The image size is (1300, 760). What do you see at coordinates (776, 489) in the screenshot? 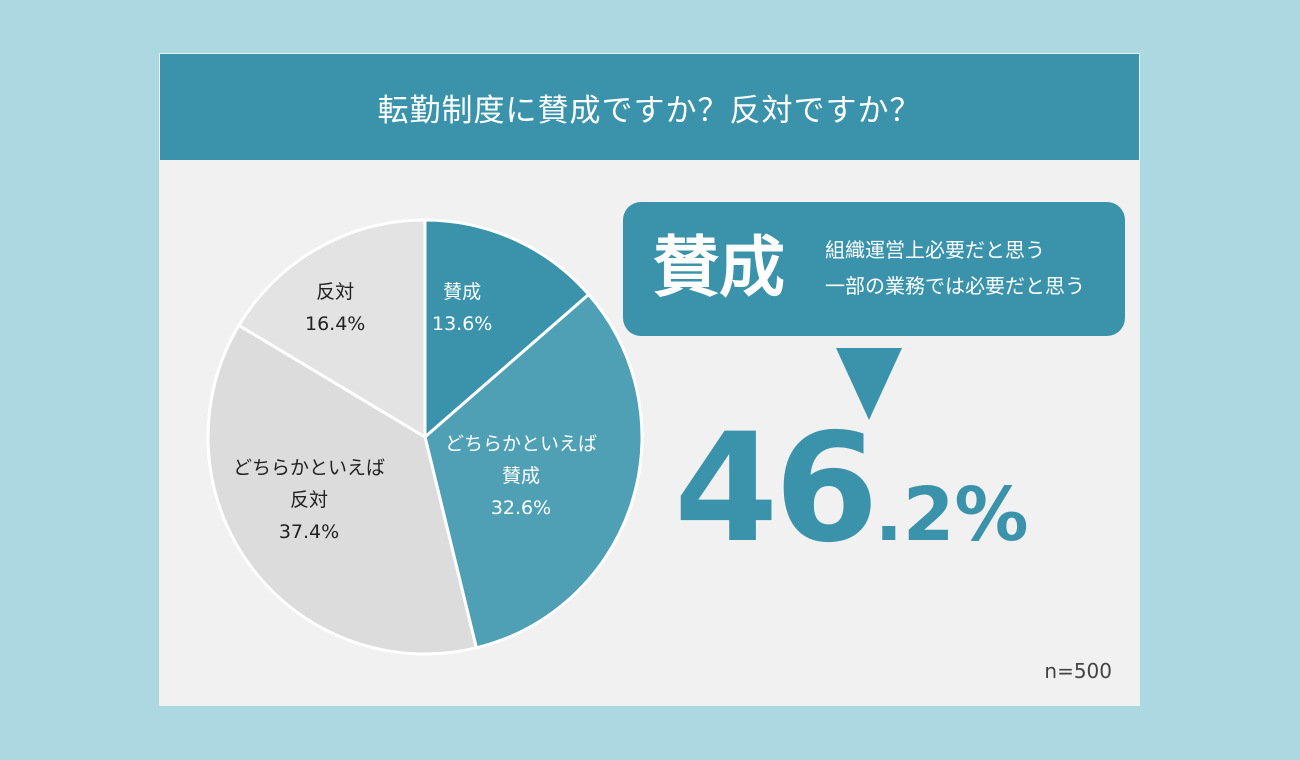
I see `percentage-integer: 46` at bounding box center [776, 489].